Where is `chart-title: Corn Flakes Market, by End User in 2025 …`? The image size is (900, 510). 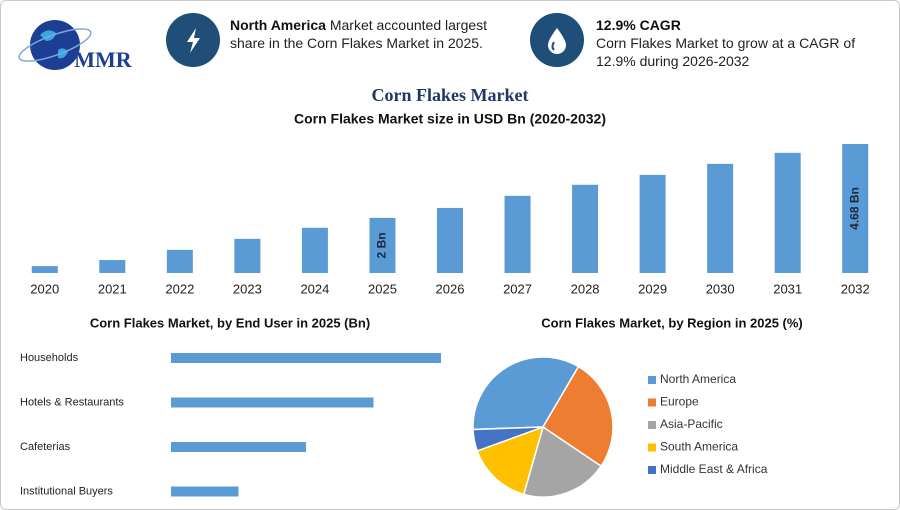
chart-title: Corn Flakes Market, by End User in 2025 … is located at coordinates (230, 322).